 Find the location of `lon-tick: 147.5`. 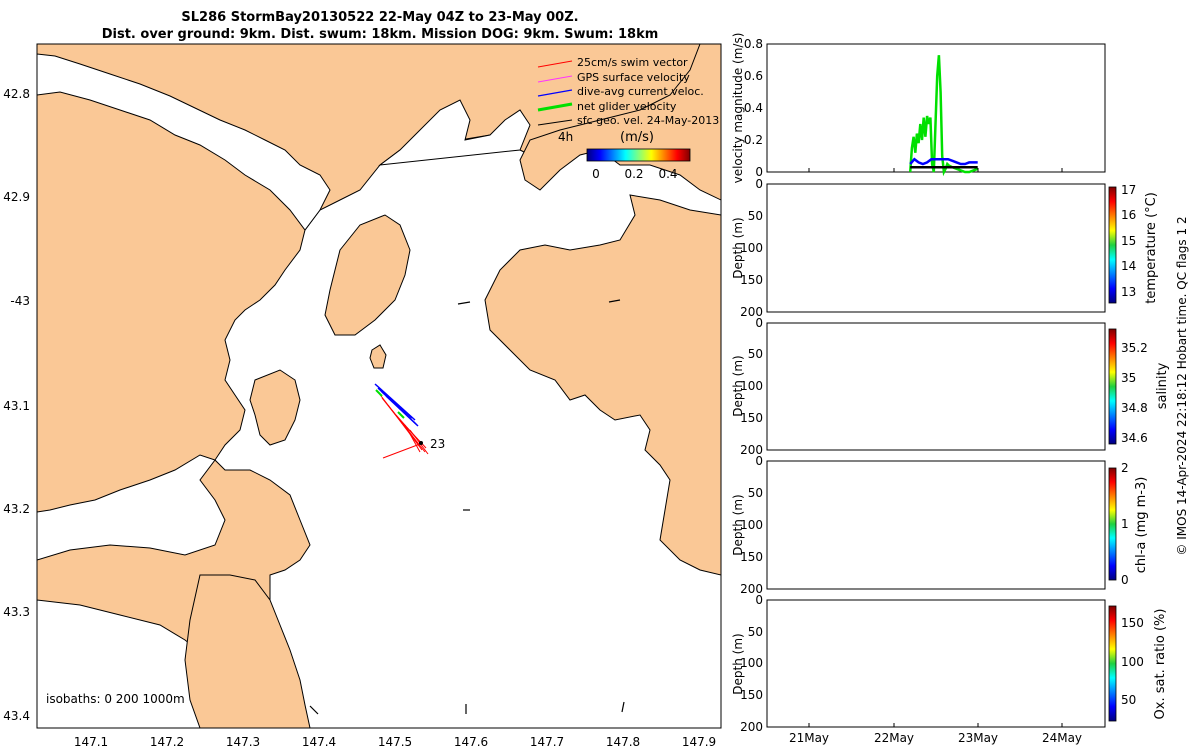

lon-tick: 147.5 is located at coordinates (395, 742).